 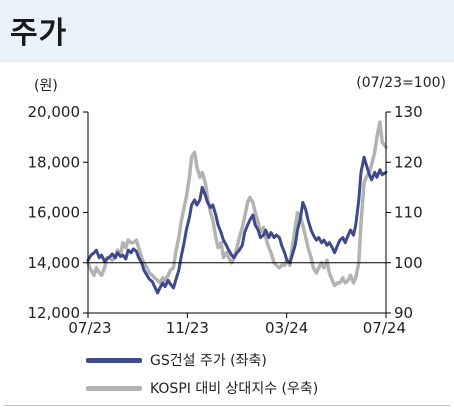 What do you see at coordinates (403, 313) in the screenshot?
I see `right-tick-label: 90` at bounding box center [403, 313].